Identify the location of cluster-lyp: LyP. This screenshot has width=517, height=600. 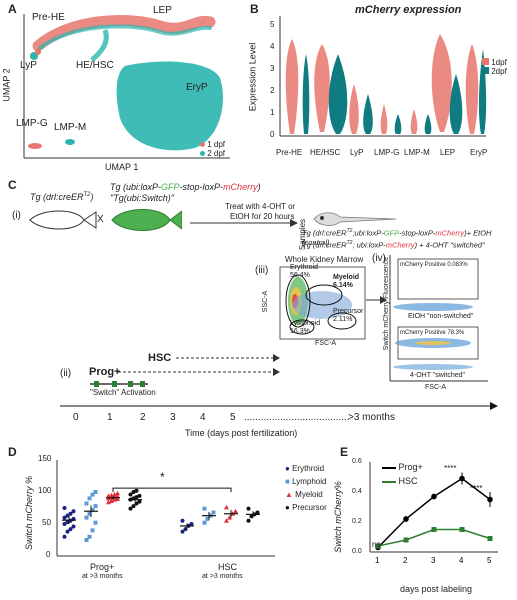
(28, 65).